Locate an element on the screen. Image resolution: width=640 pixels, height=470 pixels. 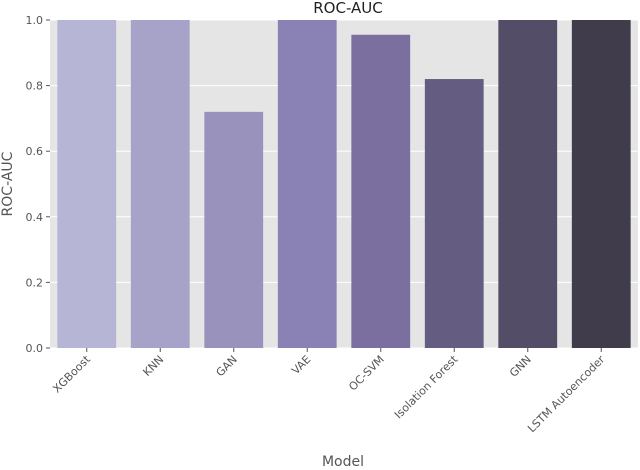
bar-xgboost is located at coordinates (87, 184).